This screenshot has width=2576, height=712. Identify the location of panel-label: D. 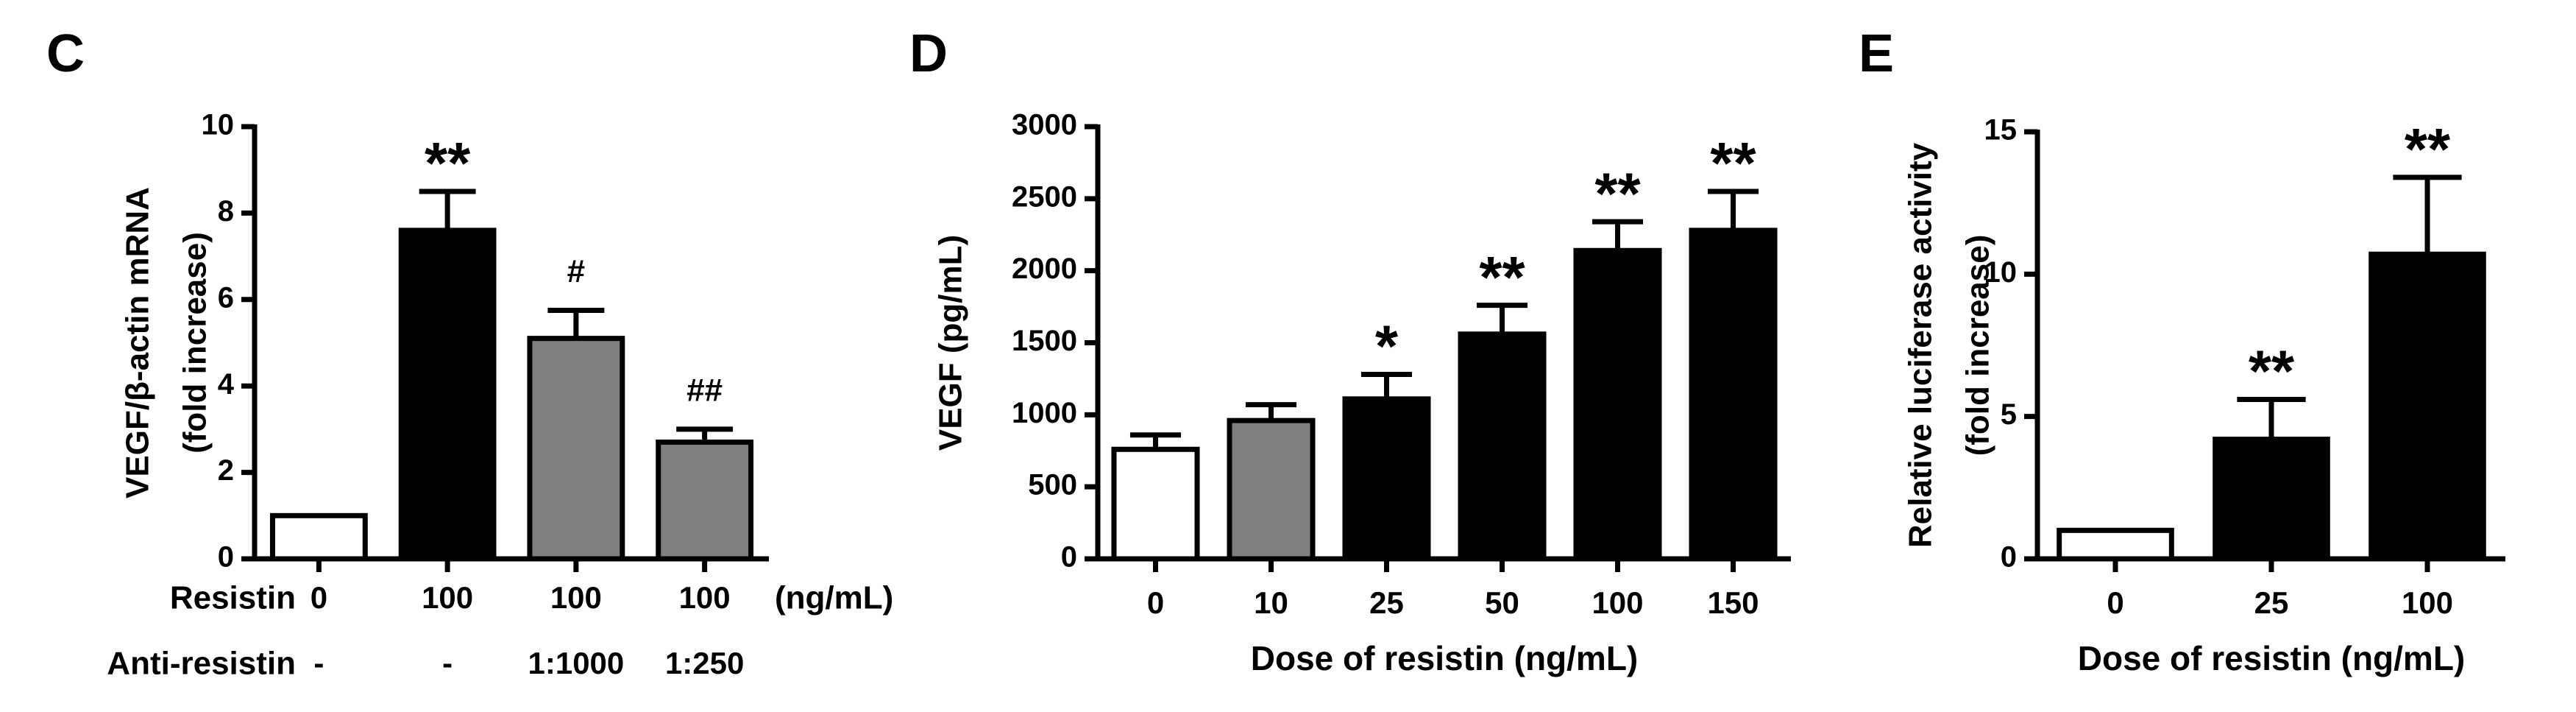
(928, 54).